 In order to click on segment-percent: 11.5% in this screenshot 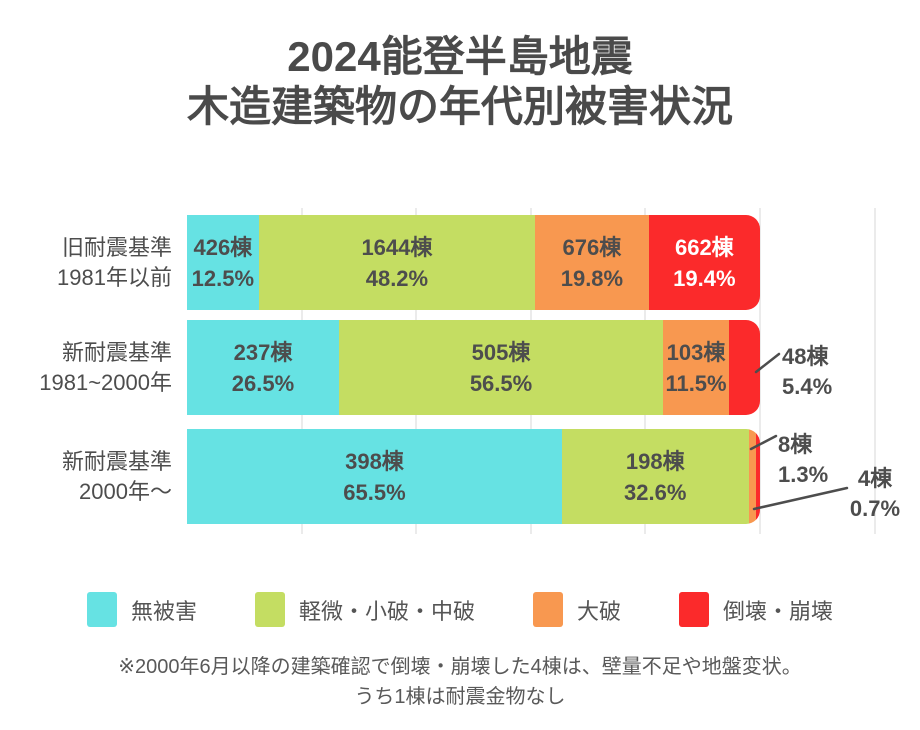, I will do `click(696, 383)`.